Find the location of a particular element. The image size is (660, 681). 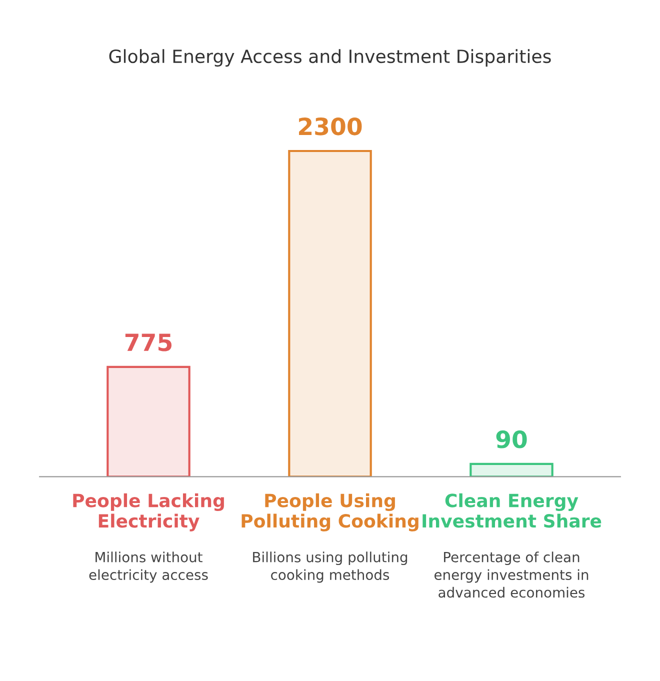

data-label: 775 is located at coordinates (148, 343).